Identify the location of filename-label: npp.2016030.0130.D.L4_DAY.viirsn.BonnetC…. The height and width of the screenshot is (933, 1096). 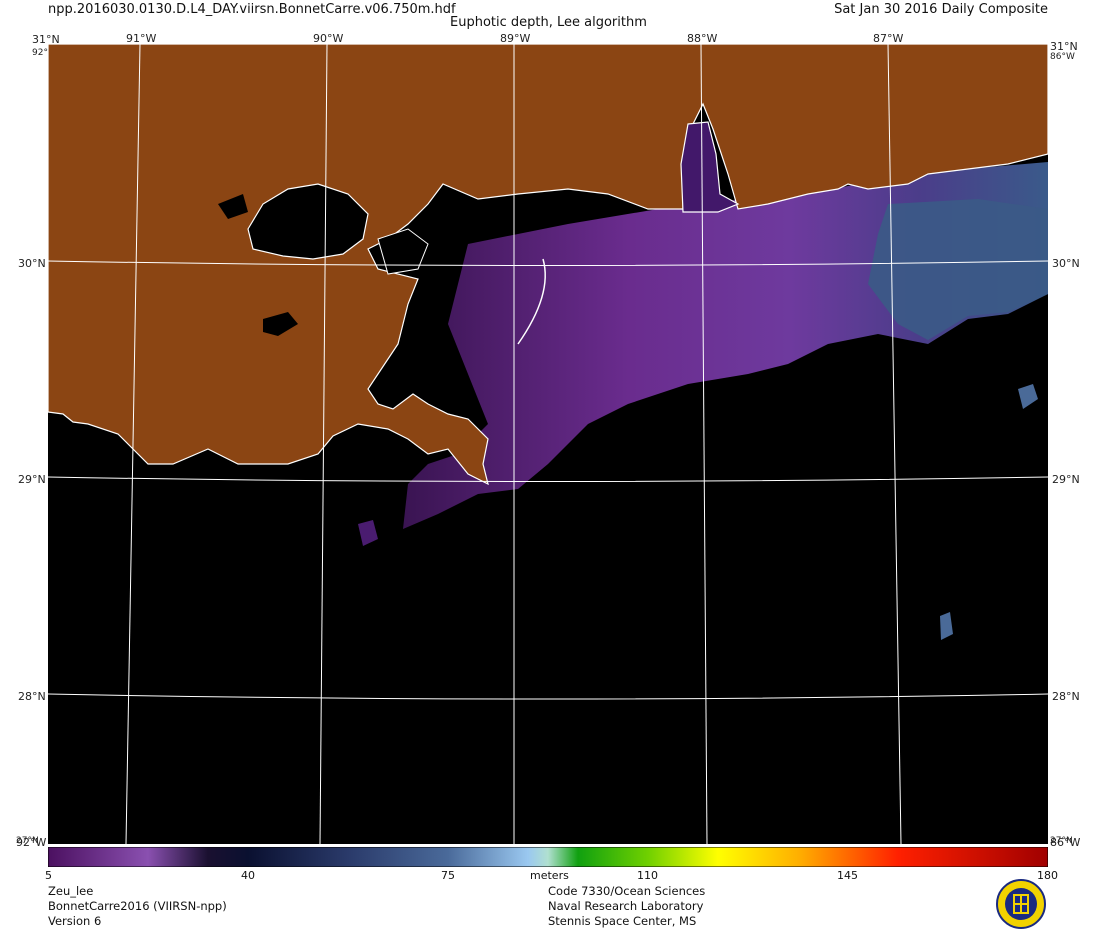
(252, 9).